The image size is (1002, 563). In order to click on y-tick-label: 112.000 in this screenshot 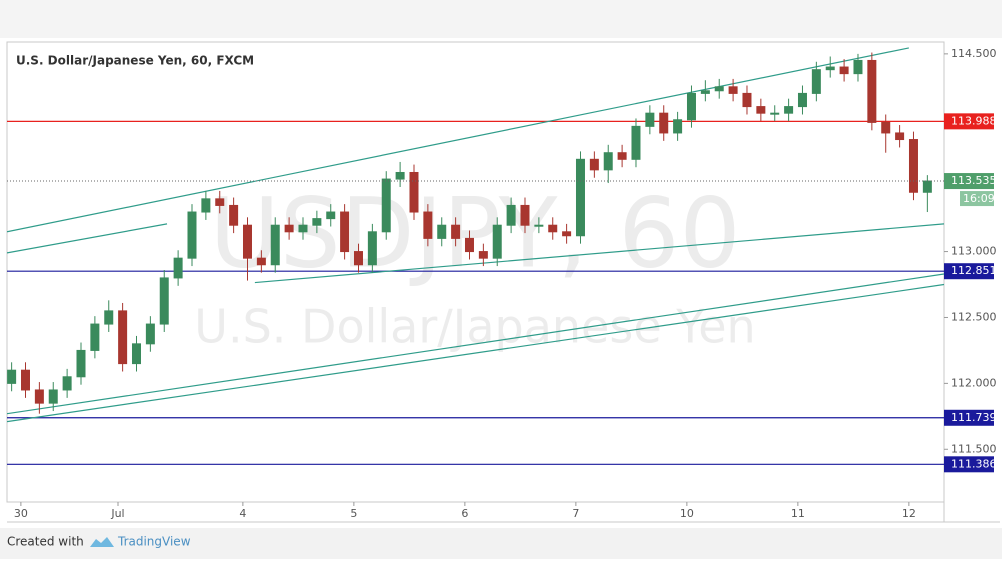, I will do `click(974, 382)`.